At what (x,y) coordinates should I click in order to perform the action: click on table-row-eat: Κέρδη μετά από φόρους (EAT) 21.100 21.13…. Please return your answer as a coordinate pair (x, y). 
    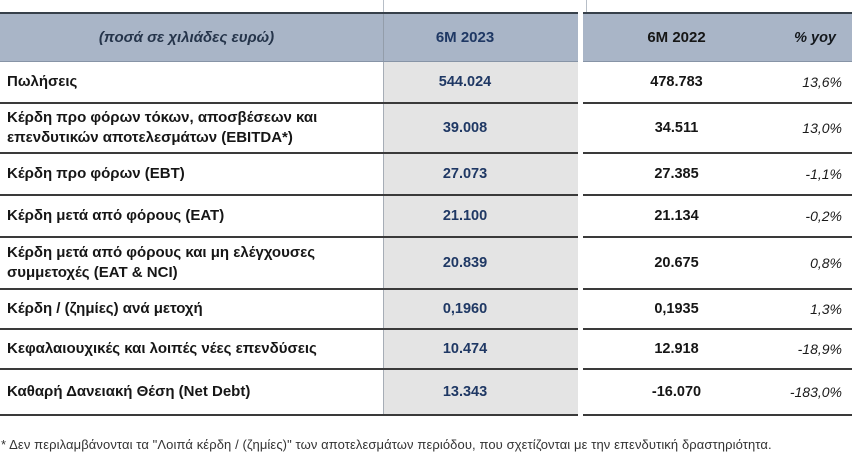
    Looking at the image, I should click on (426, 217).